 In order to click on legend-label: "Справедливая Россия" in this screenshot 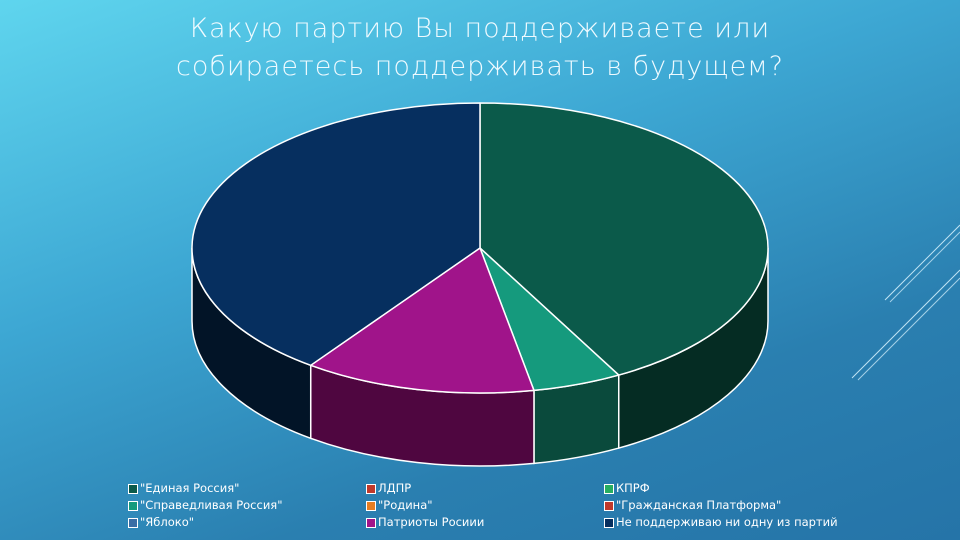, I will do `click(211, 505)`.